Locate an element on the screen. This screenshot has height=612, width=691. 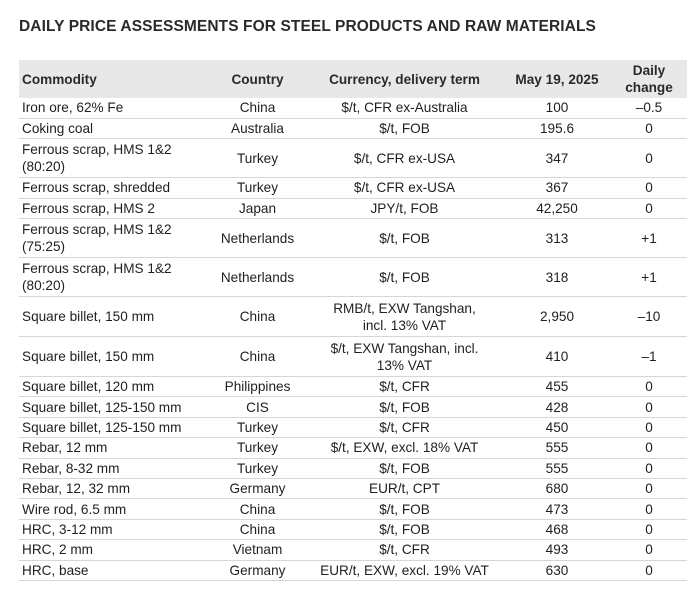
cell-delivery-term: EUR/t, EXW, excl. 19% VAT is located at coordinates (404, 570).